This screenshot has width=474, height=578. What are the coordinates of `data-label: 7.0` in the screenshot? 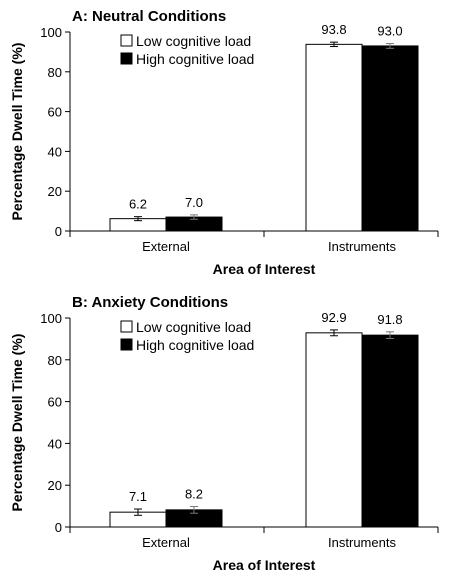 It's located at (194, 202).